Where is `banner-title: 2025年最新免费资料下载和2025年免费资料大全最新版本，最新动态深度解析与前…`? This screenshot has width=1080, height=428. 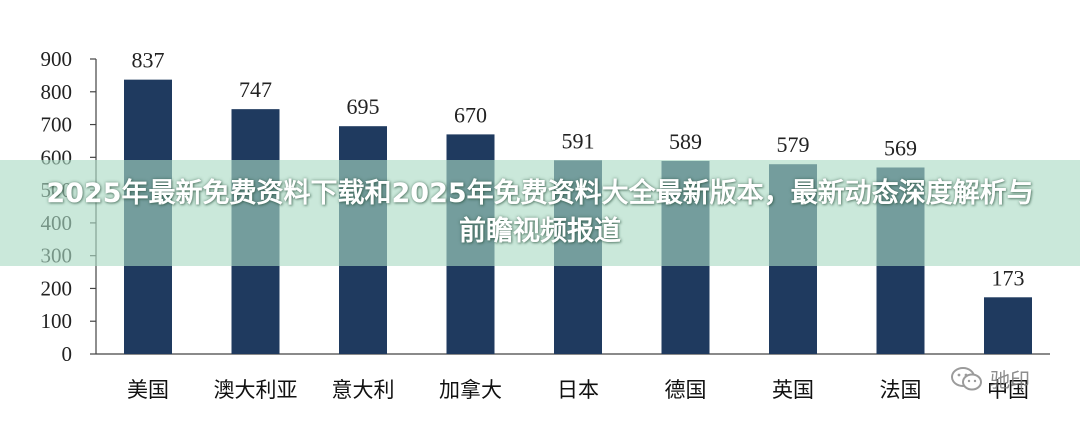 banner-title: 2025年最新免费资料下载和2025年免费资料大全最新版本，最新动态深度解析与前… is located at coordinates (540, 212).